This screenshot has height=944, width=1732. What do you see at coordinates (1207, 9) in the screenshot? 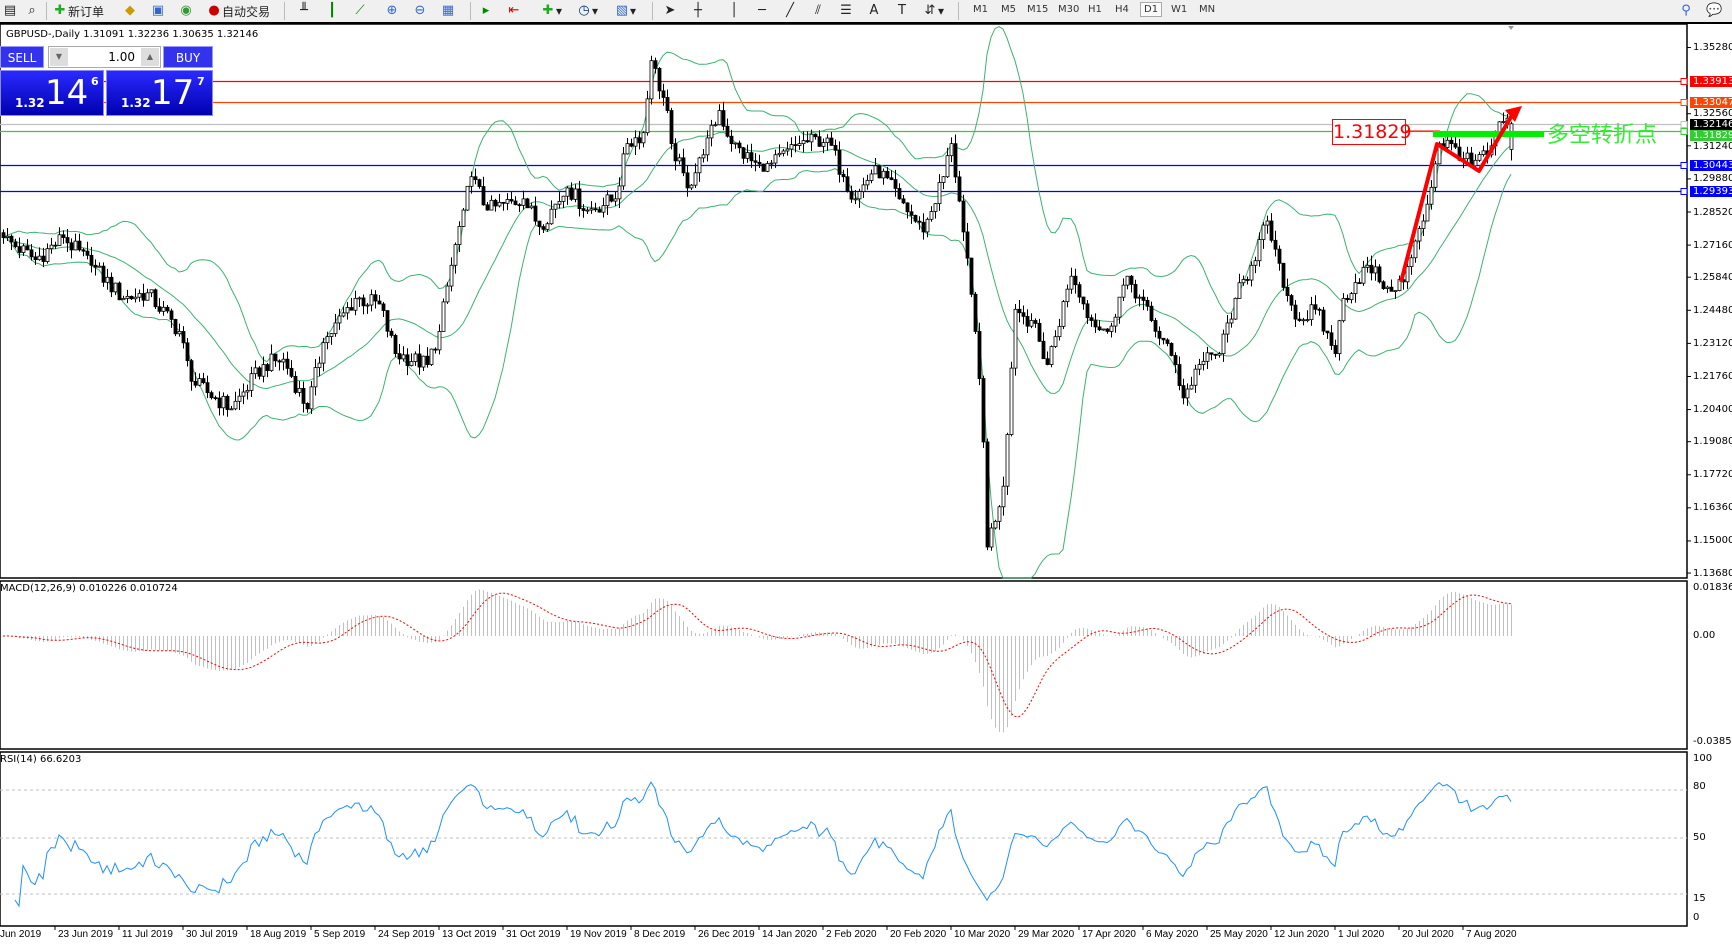
I see `timeframe-mn: MN` at bounding box center [1207, 9].